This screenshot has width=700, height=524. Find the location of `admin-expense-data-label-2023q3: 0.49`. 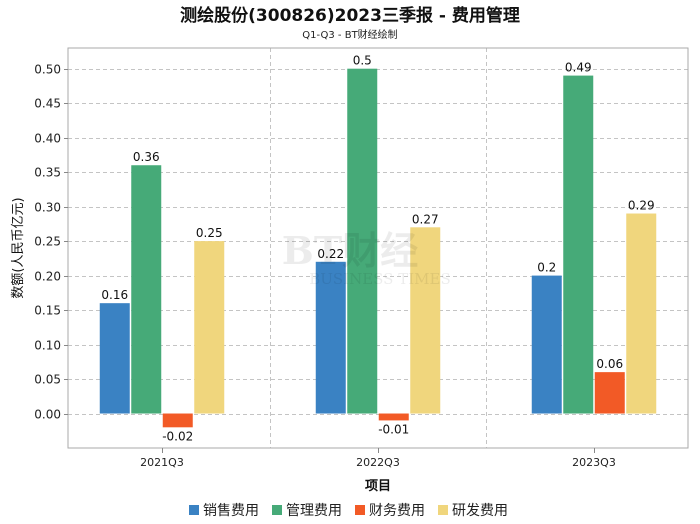

admin-expense-data-label-2023q3: 0.49 is located at coordinates (578, 68).